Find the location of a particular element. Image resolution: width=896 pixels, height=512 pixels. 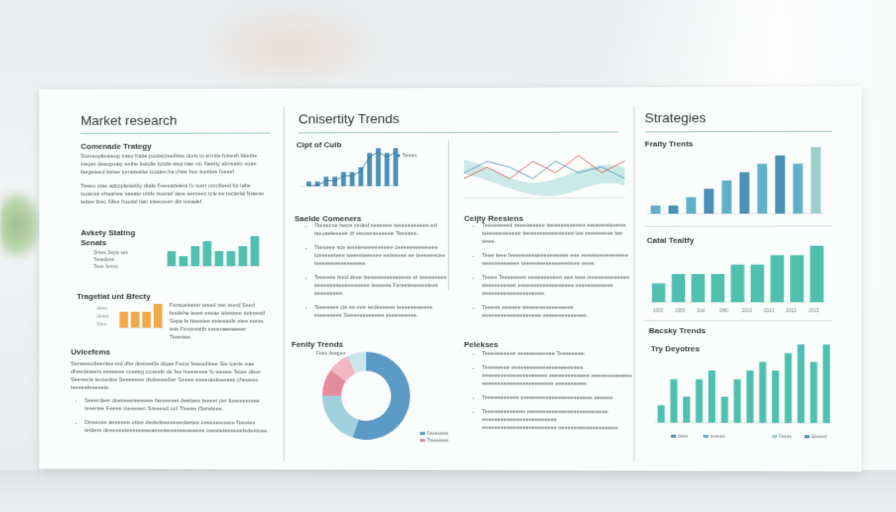

bullet-item: Teeeeeeeeee eeeeeeeeeeee Teeeeeeee. is located at coordinates (557, 354).